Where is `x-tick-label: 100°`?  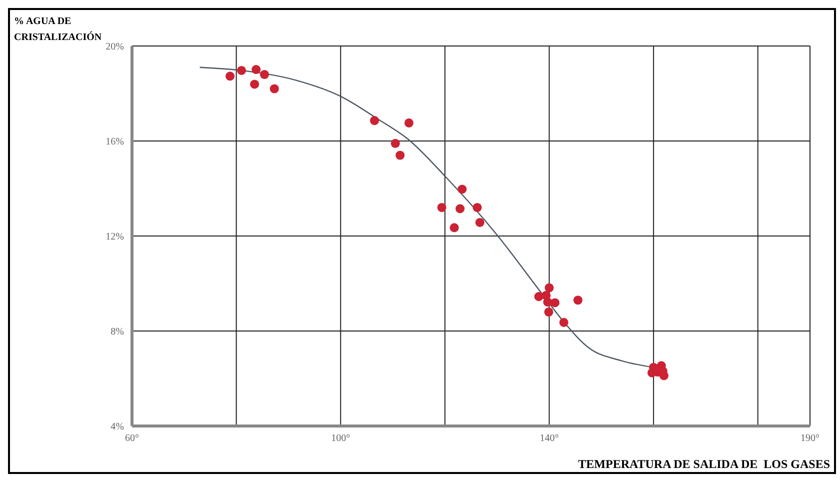
x-tick-label: 100° is located at coordinates (340, 438).